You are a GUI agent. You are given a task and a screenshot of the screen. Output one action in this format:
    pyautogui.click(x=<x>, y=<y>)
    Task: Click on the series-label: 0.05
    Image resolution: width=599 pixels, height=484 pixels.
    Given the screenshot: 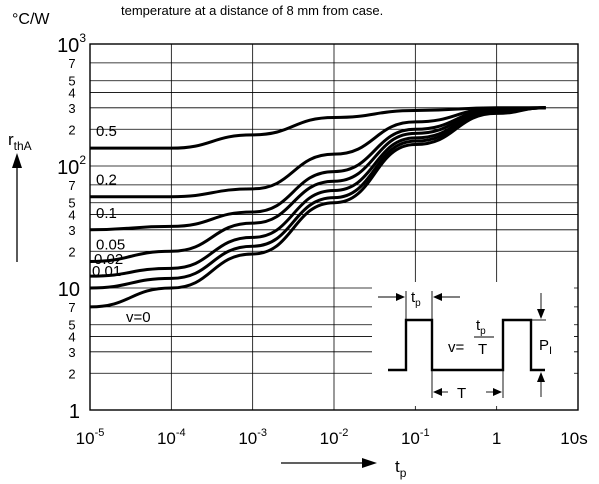 What is the action you would take?
    pyautogui.click(x=110, y=244)
    